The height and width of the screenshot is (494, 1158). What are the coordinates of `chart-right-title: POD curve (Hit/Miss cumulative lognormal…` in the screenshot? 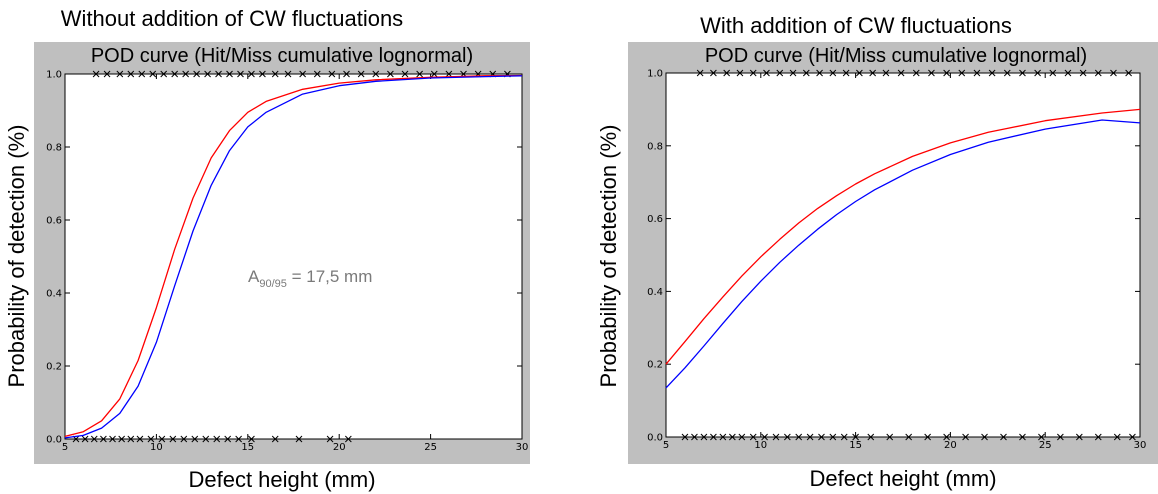 It's located at (896, 56).